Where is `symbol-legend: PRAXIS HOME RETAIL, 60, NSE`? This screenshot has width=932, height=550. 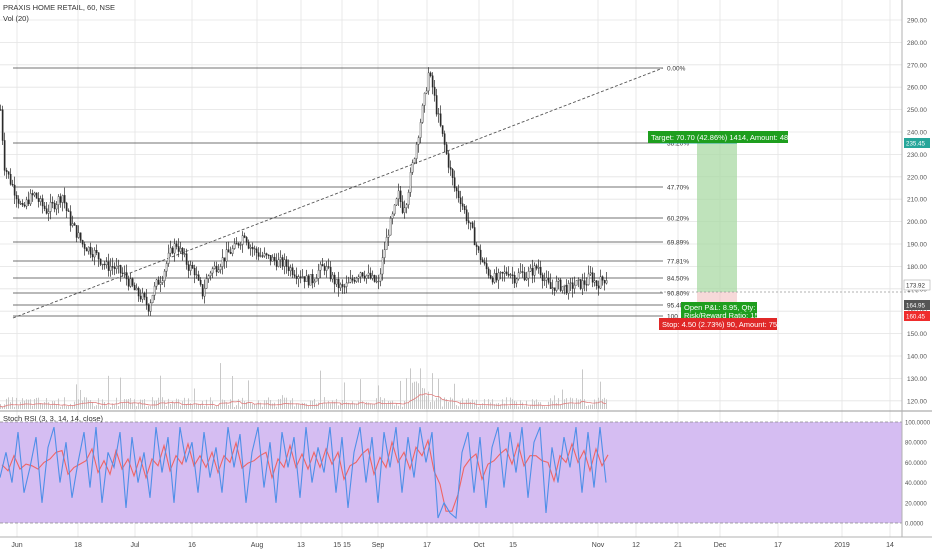
symbol-legend: PRAXIS HOME RETAIL, 60, NSE is located at coordinates (59, 7).